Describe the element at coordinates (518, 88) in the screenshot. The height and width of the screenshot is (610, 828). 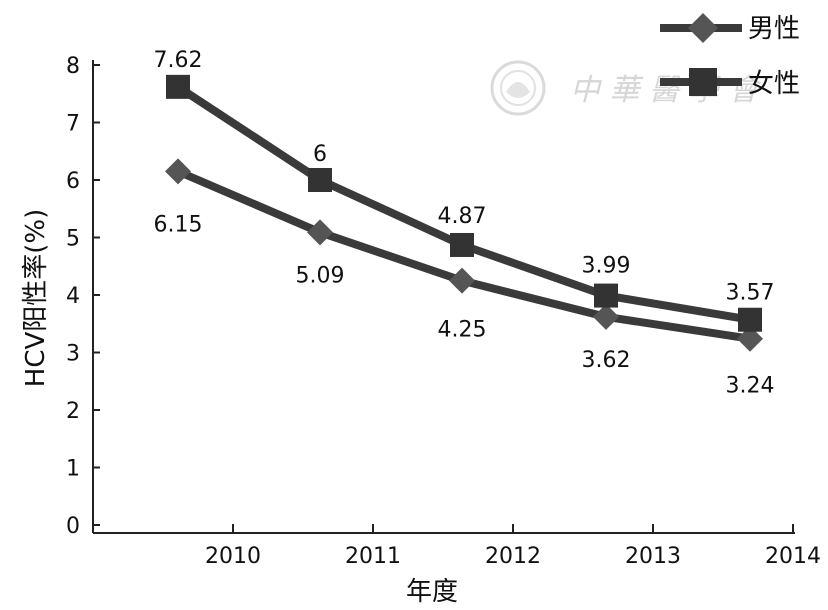
I see `watermark-seal-icon` at that location.